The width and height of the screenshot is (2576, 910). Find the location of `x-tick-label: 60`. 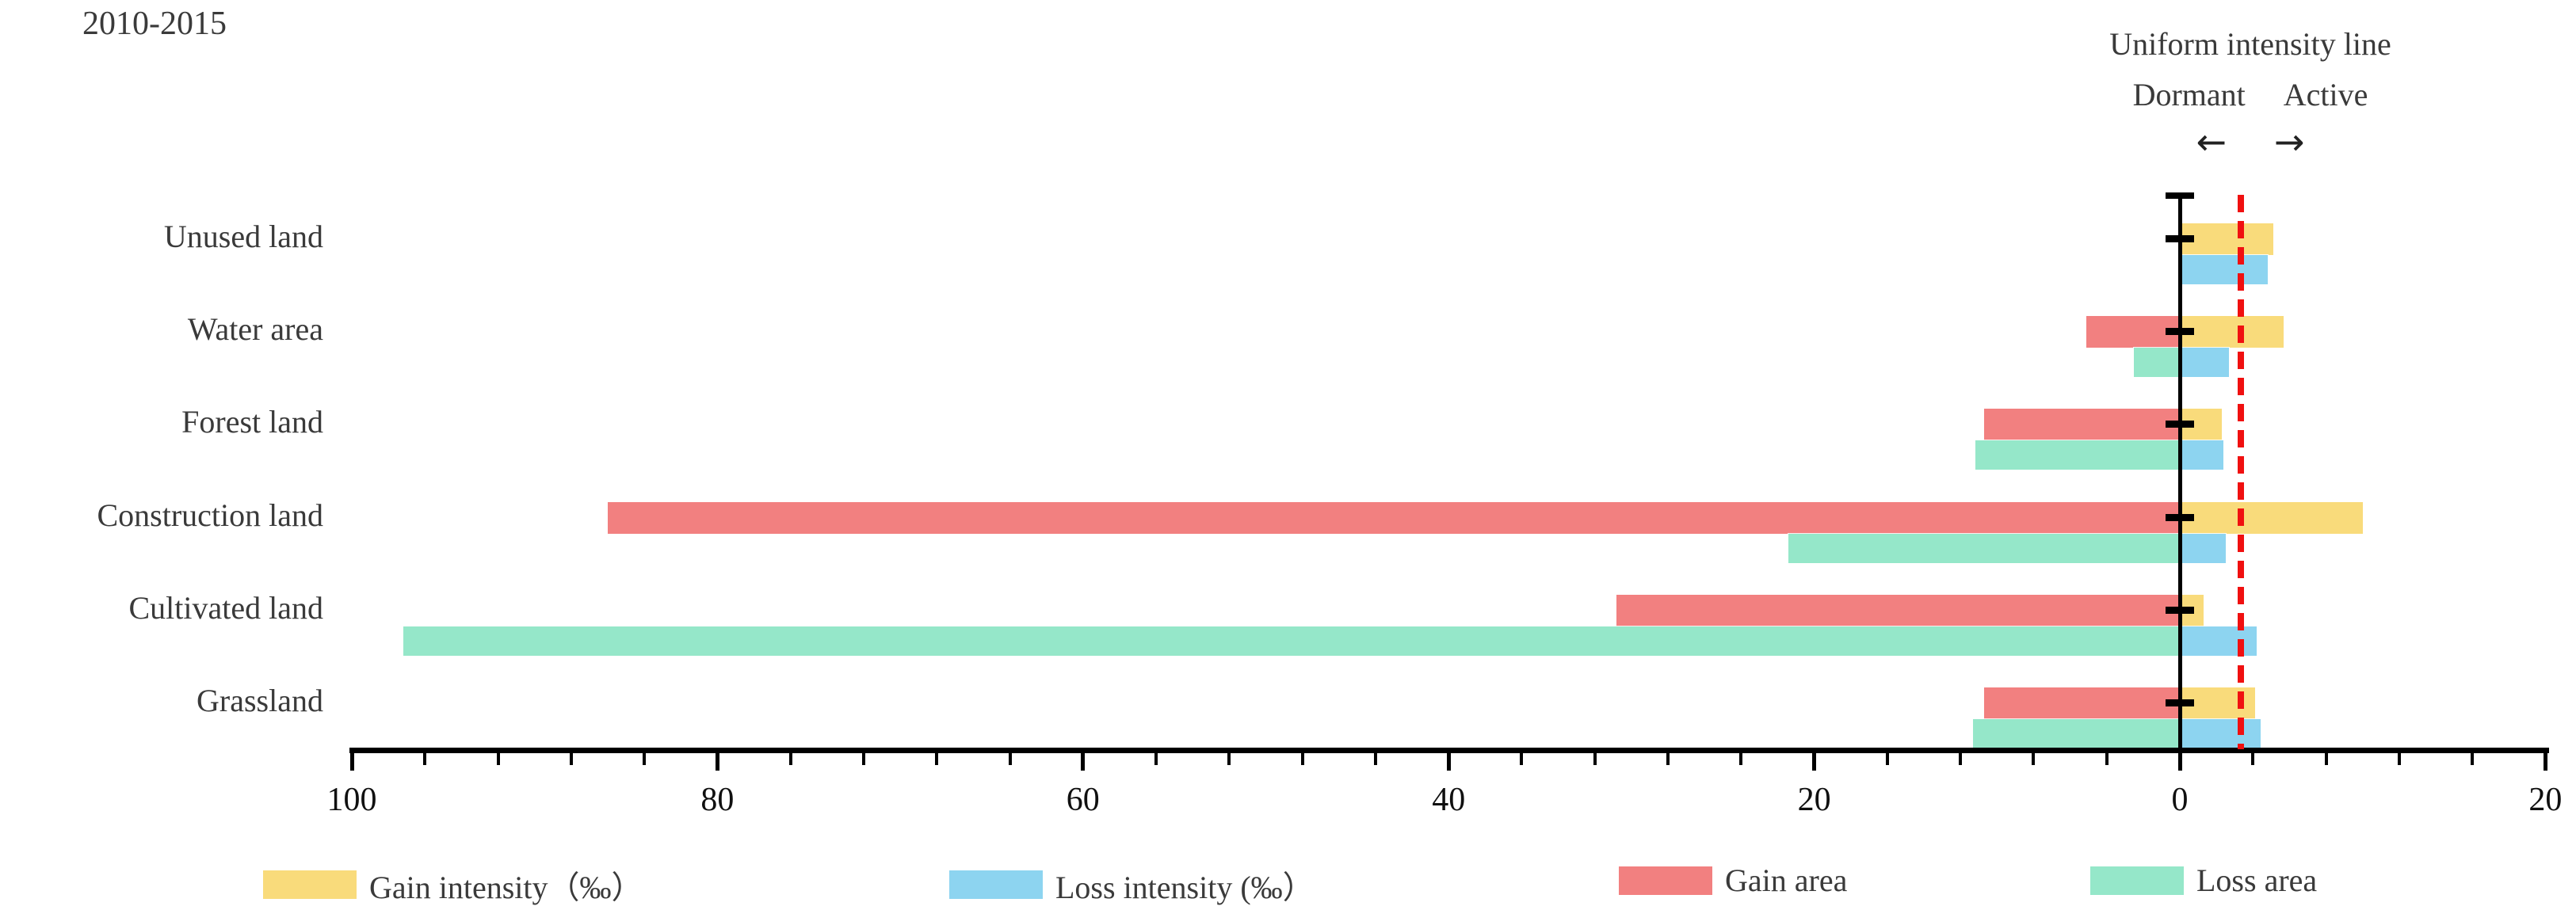

x-tick-label: 60 is located at coordinates (1083, 800).